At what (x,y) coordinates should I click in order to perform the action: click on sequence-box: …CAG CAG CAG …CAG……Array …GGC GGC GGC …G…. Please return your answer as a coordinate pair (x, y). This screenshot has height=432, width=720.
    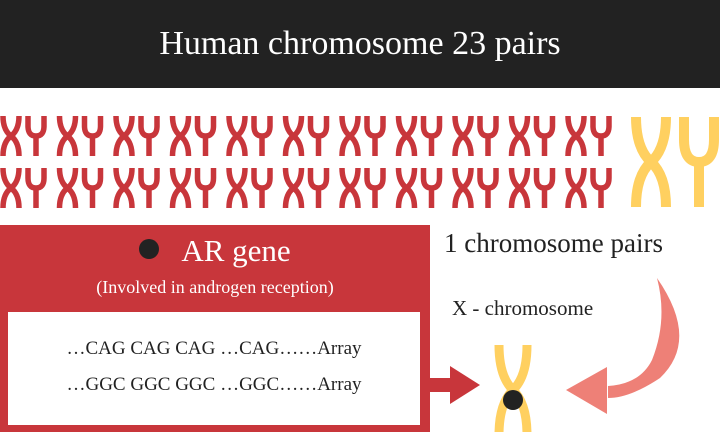
    Looking at the image, I should click on (214, 368).